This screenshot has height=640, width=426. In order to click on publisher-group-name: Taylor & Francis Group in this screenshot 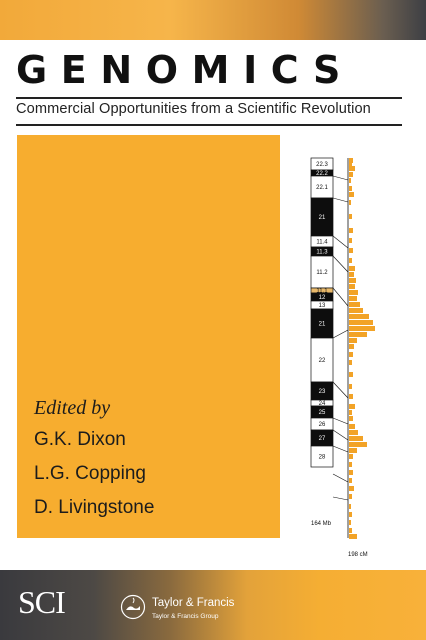, I will do `click(185, 616)`.